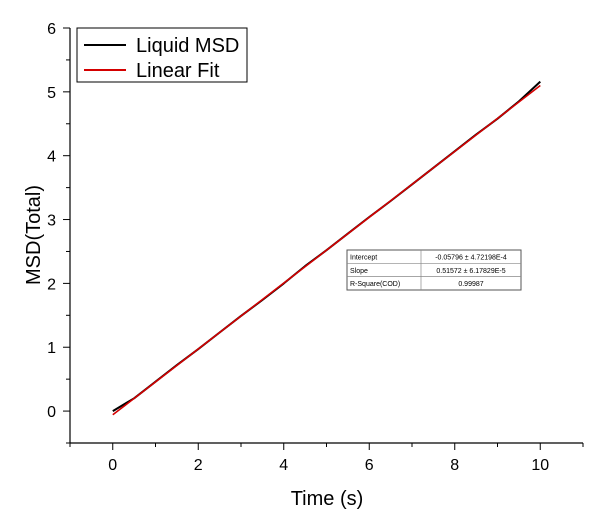  I want to click on fit-label-intercept: Intercept, so click(363, 258).